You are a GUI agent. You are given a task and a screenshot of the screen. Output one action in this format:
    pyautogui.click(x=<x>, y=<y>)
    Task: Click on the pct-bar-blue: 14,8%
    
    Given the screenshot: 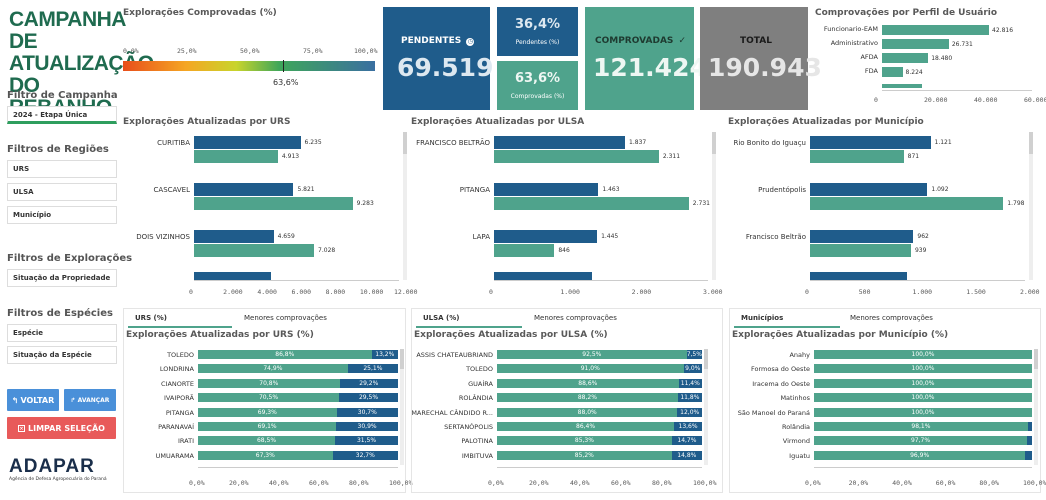 What is the action you would take?
    pyautogui.click(x=686, y=455)
    